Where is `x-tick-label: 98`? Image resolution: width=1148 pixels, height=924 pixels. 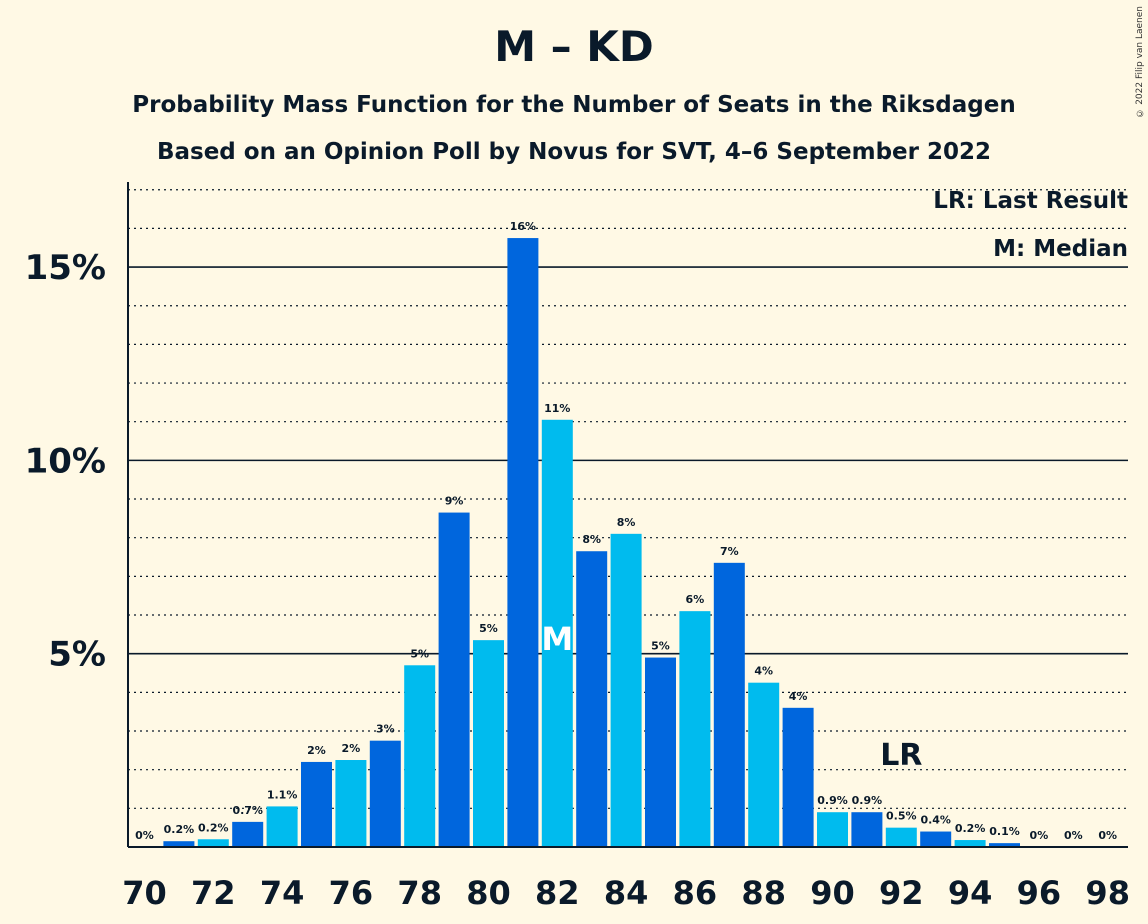 x-tick-label: 98 is located at coordinates (1107, 893).